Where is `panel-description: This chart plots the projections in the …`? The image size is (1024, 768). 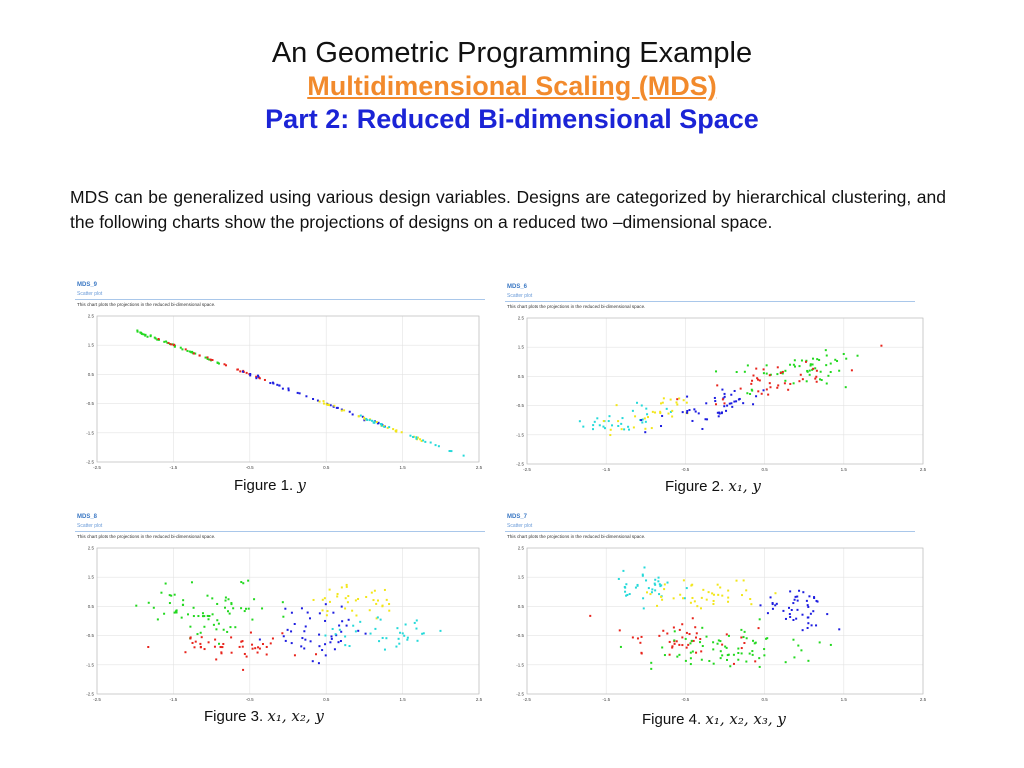 panel-description: This chart plots the projections in the … is located at coordinates (146, 536).